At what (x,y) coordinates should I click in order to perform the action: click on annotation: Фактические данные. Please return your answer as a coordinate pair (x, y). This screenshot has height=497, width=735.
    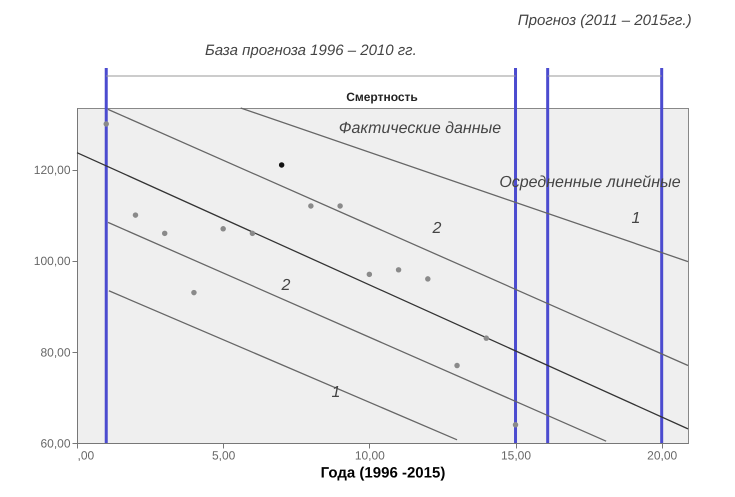
    Looking at the image, I should click on (420, 128).